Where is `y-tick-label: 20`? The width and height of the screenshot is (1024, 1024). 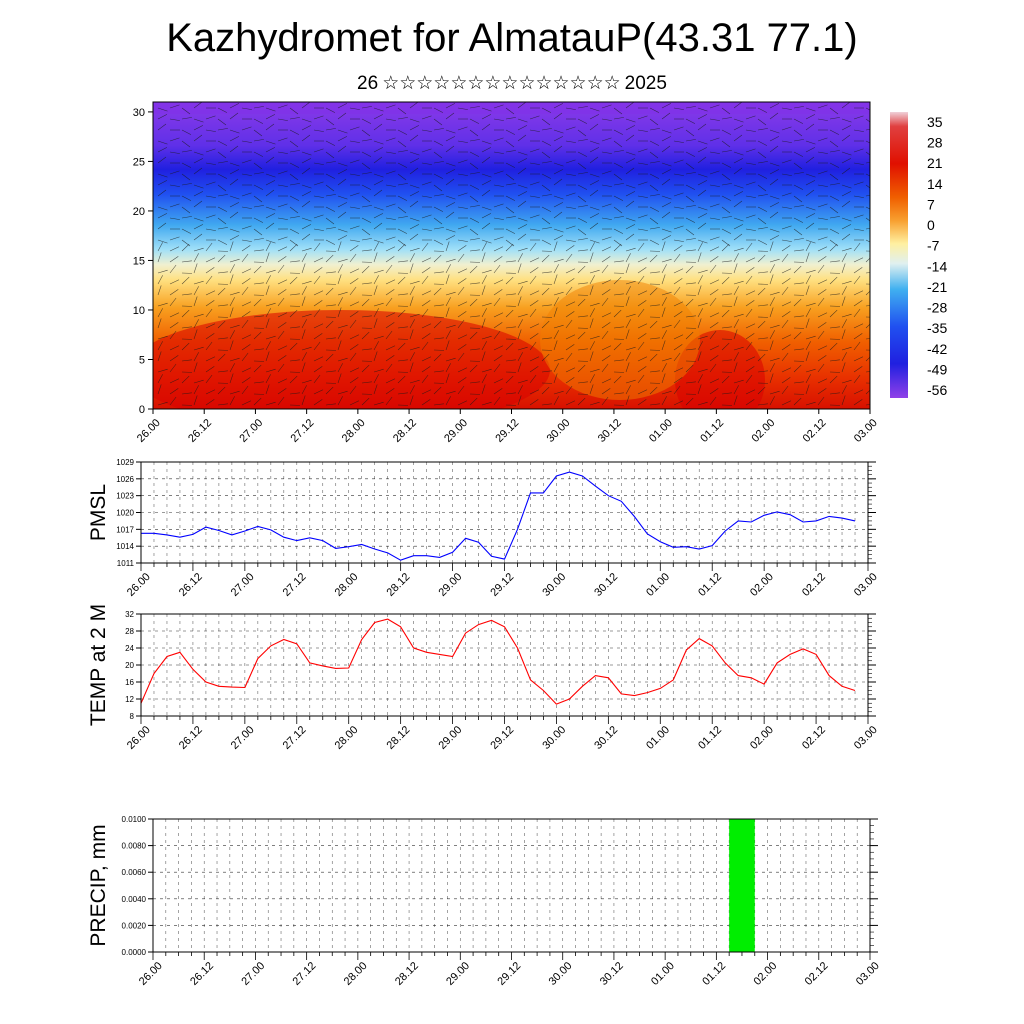
y-tick-label: 20 is located at coordinates (139, 212).